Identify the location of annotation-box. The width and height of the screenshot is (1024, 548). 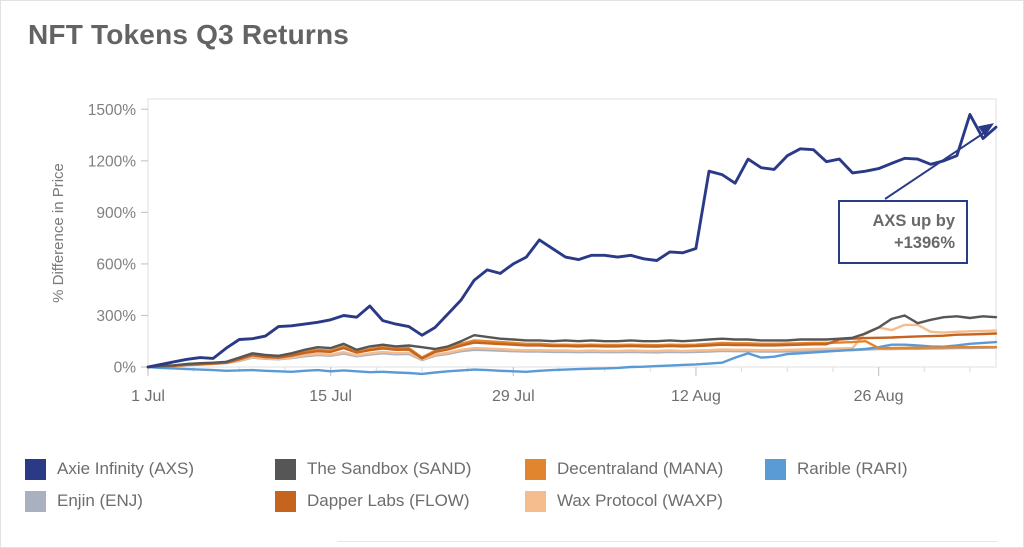
(903, 232).